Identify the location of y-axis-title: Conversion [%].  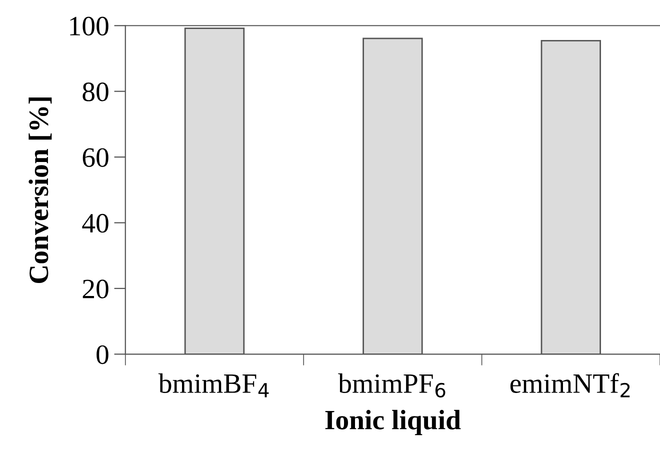
(40, 190).